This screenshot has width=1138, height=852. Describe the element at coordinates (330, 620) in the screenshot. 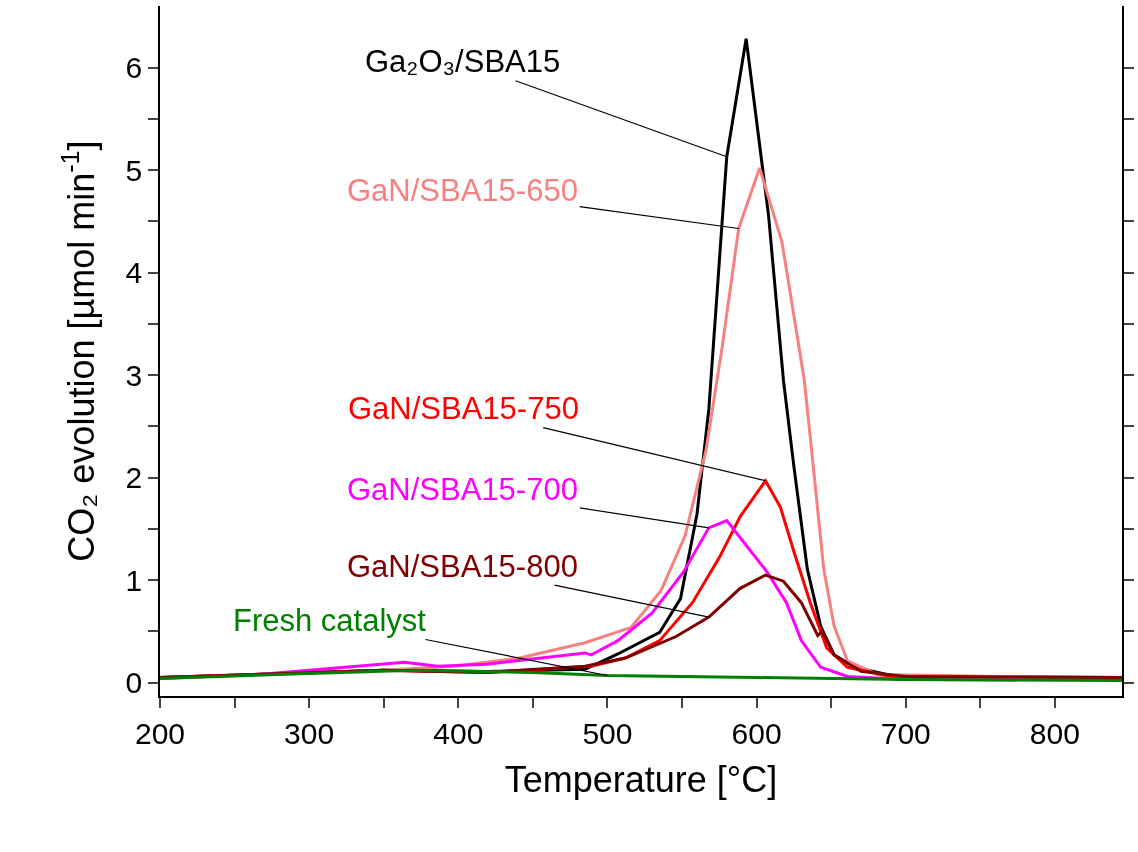

I see `series-label: Fresh catalyst` at that location.